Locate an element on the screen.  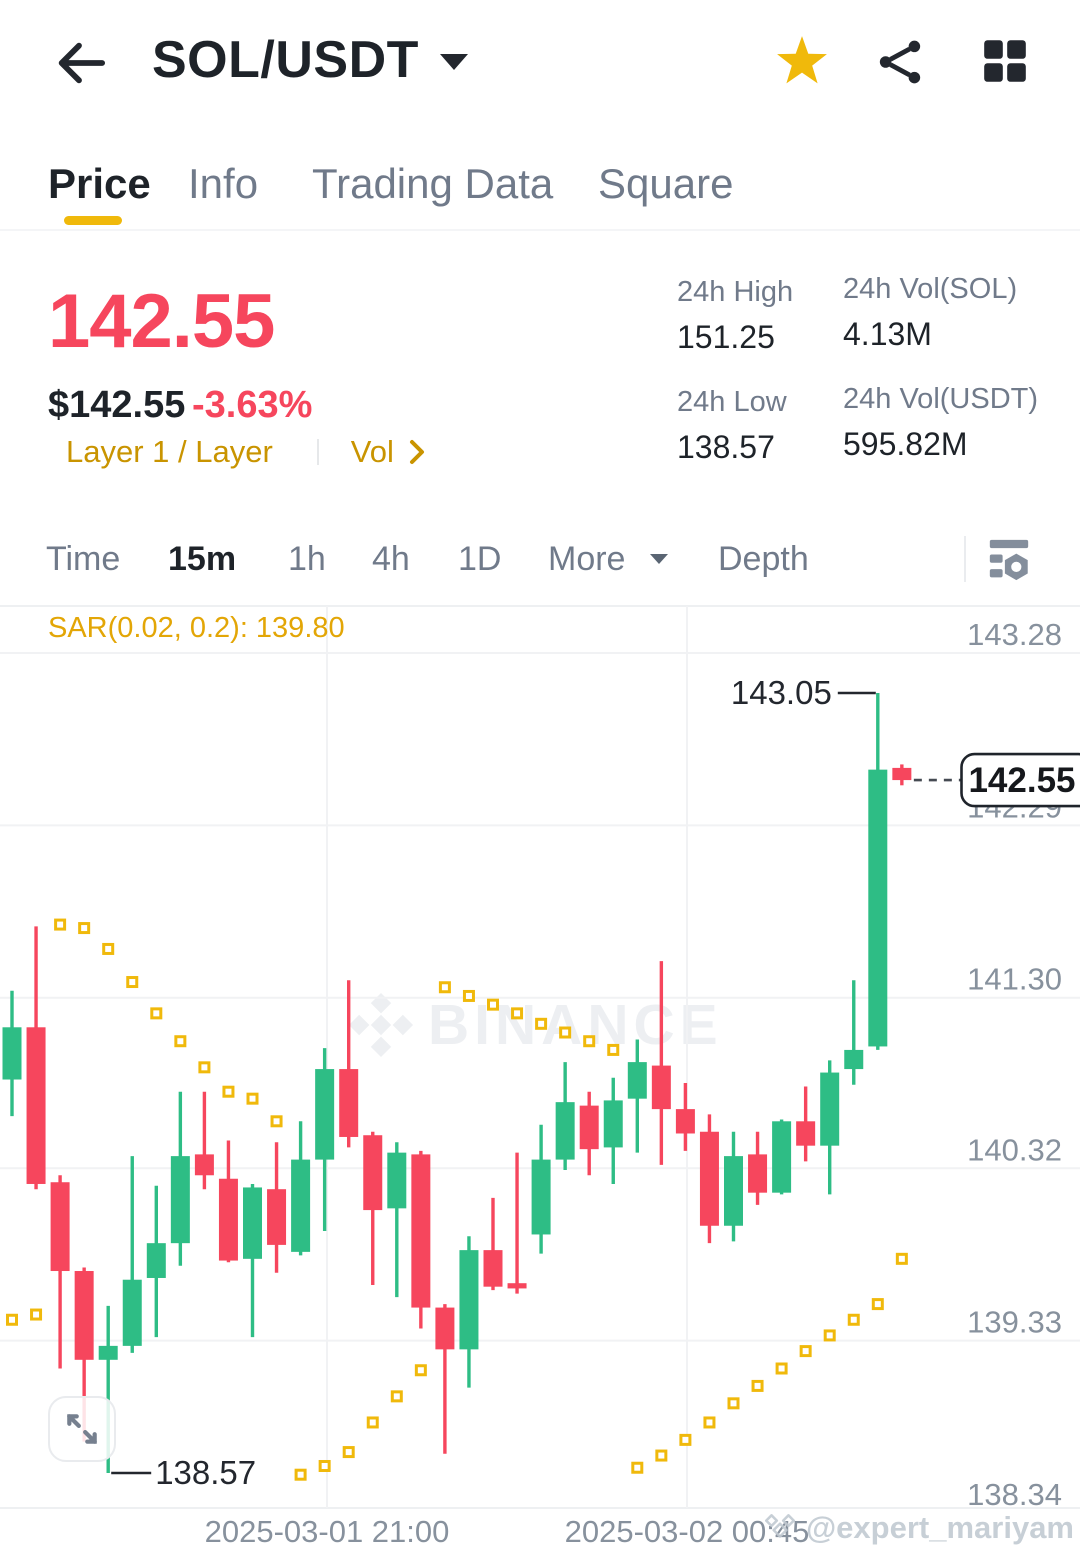
pair-dropdown-caret-icon is located at coordinates (454, 62).